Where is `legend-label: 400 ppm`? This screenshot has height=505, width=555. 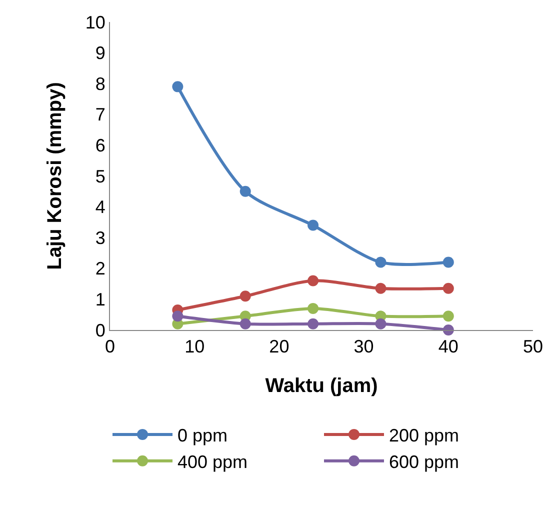 legend-label: 400 ppm is located at coordinates (213, 462).